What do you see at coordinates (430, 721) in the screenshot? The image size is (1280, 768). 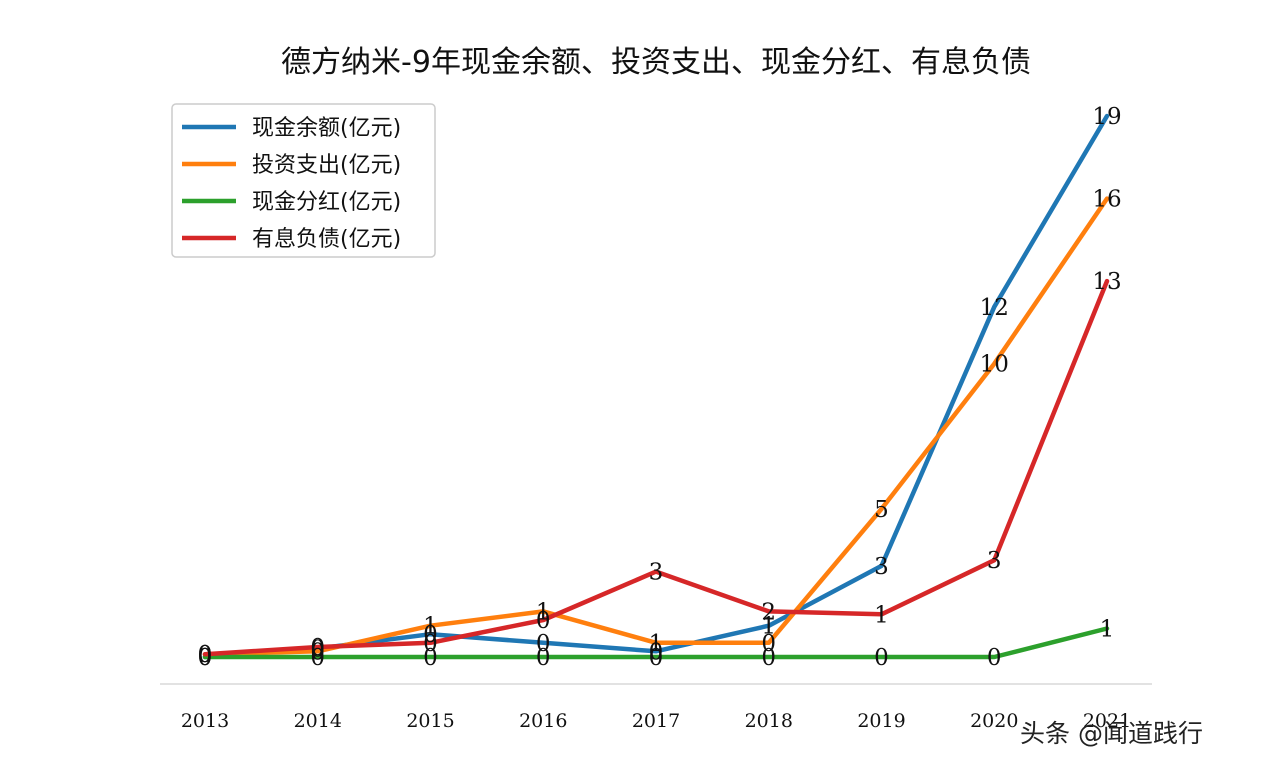 I see `x-tick-label: 2015` at bounding box center [430, 721].